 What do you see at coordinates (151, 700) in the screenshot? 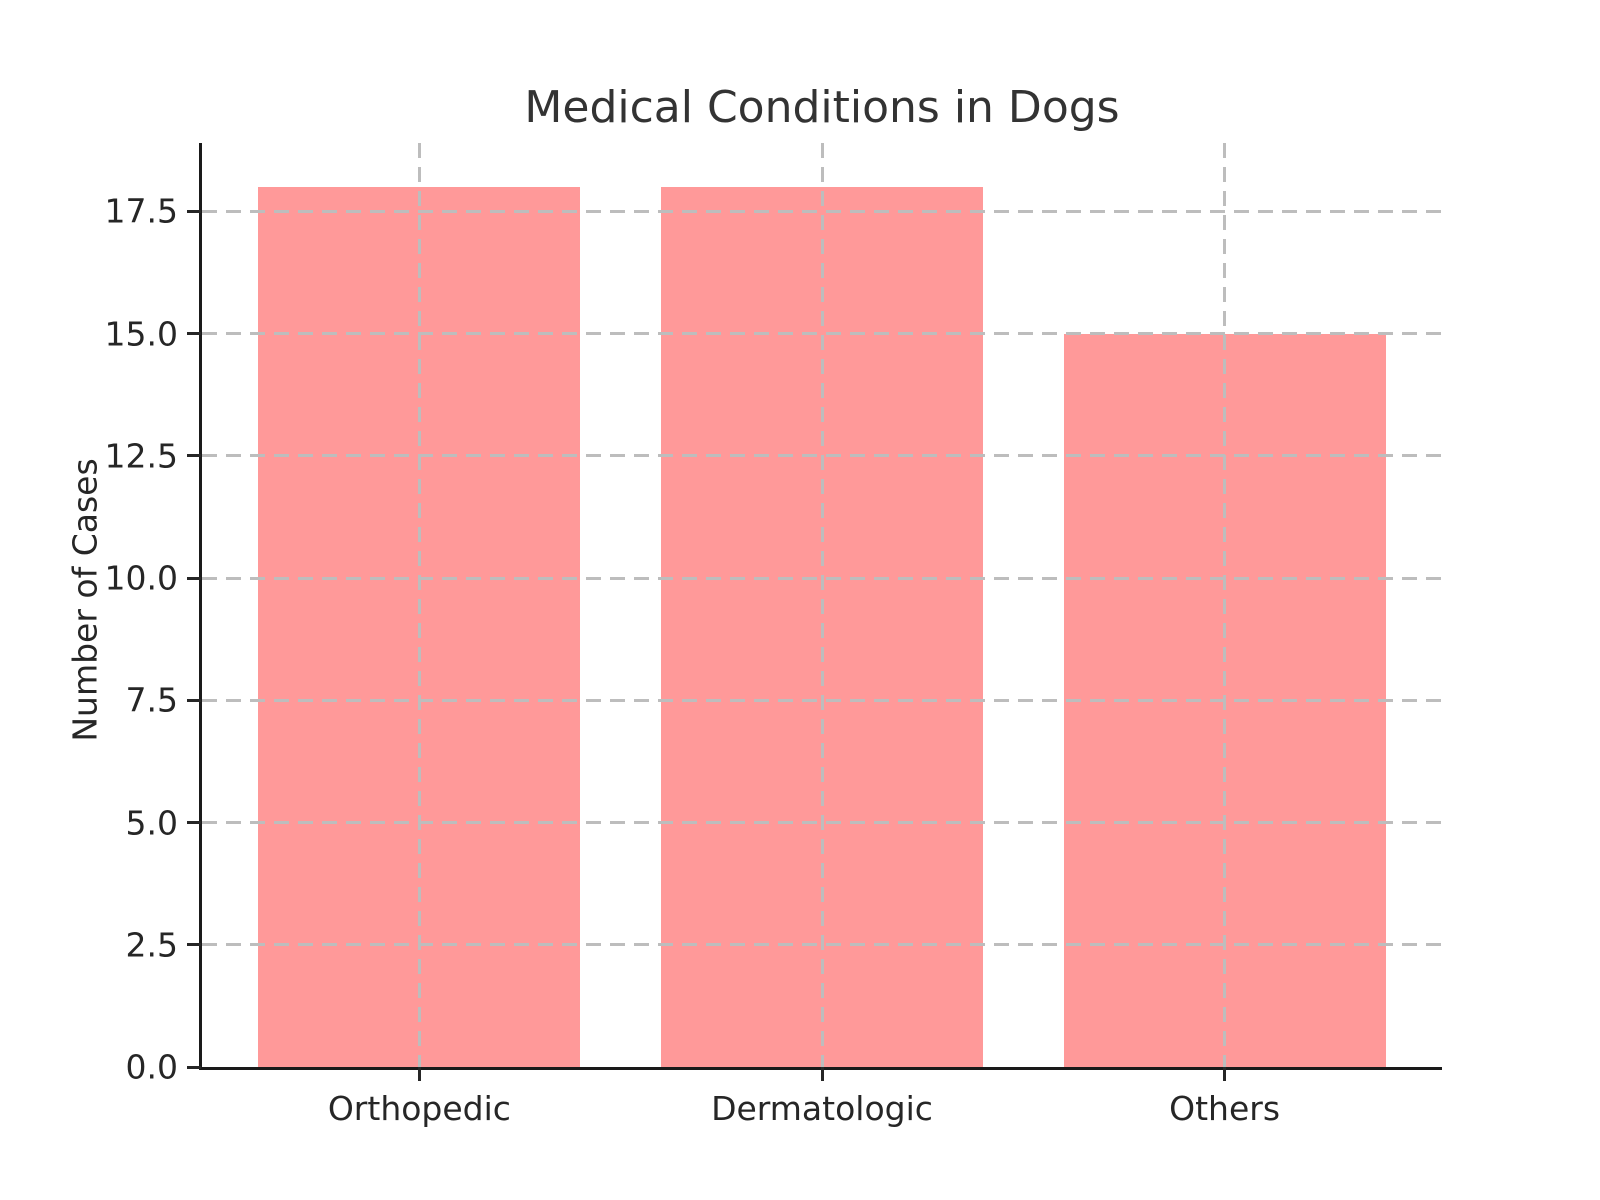
I see `y-tick-label: 7.5` at bounding box center [151, 700].